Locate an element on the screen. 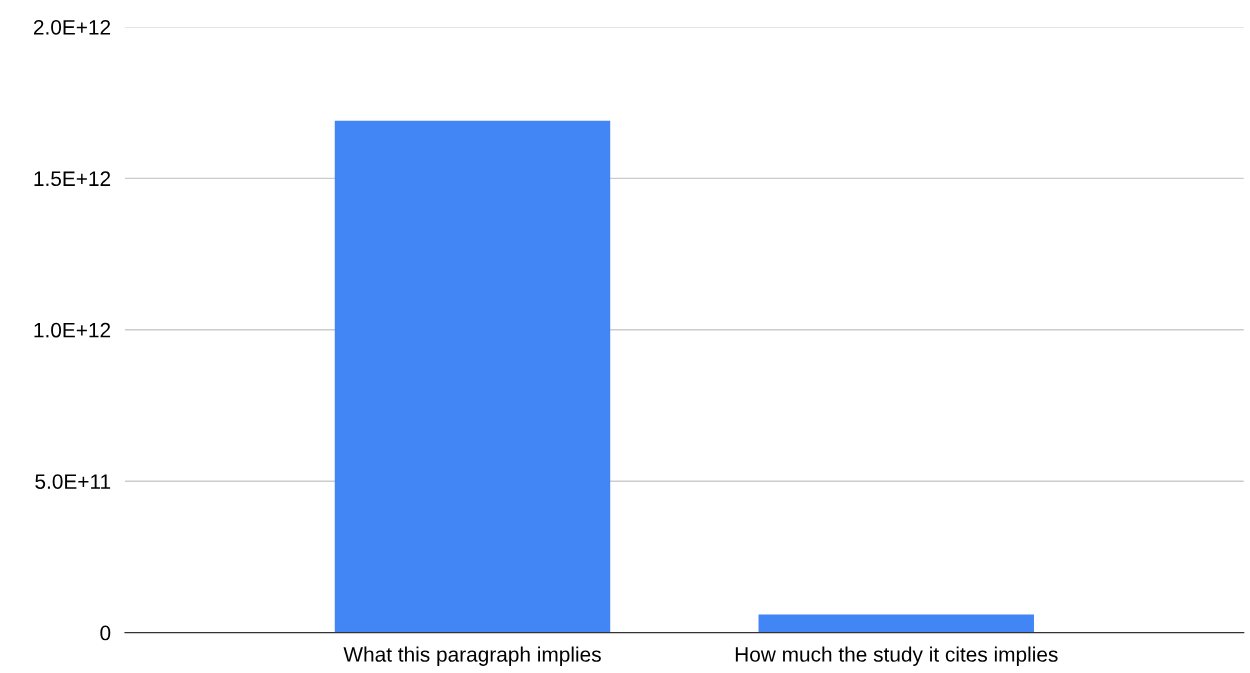 The width and height of the screenshot is (1250, 673). y-tick-label: 2.0E+12 is located at coordinates (72, 27).